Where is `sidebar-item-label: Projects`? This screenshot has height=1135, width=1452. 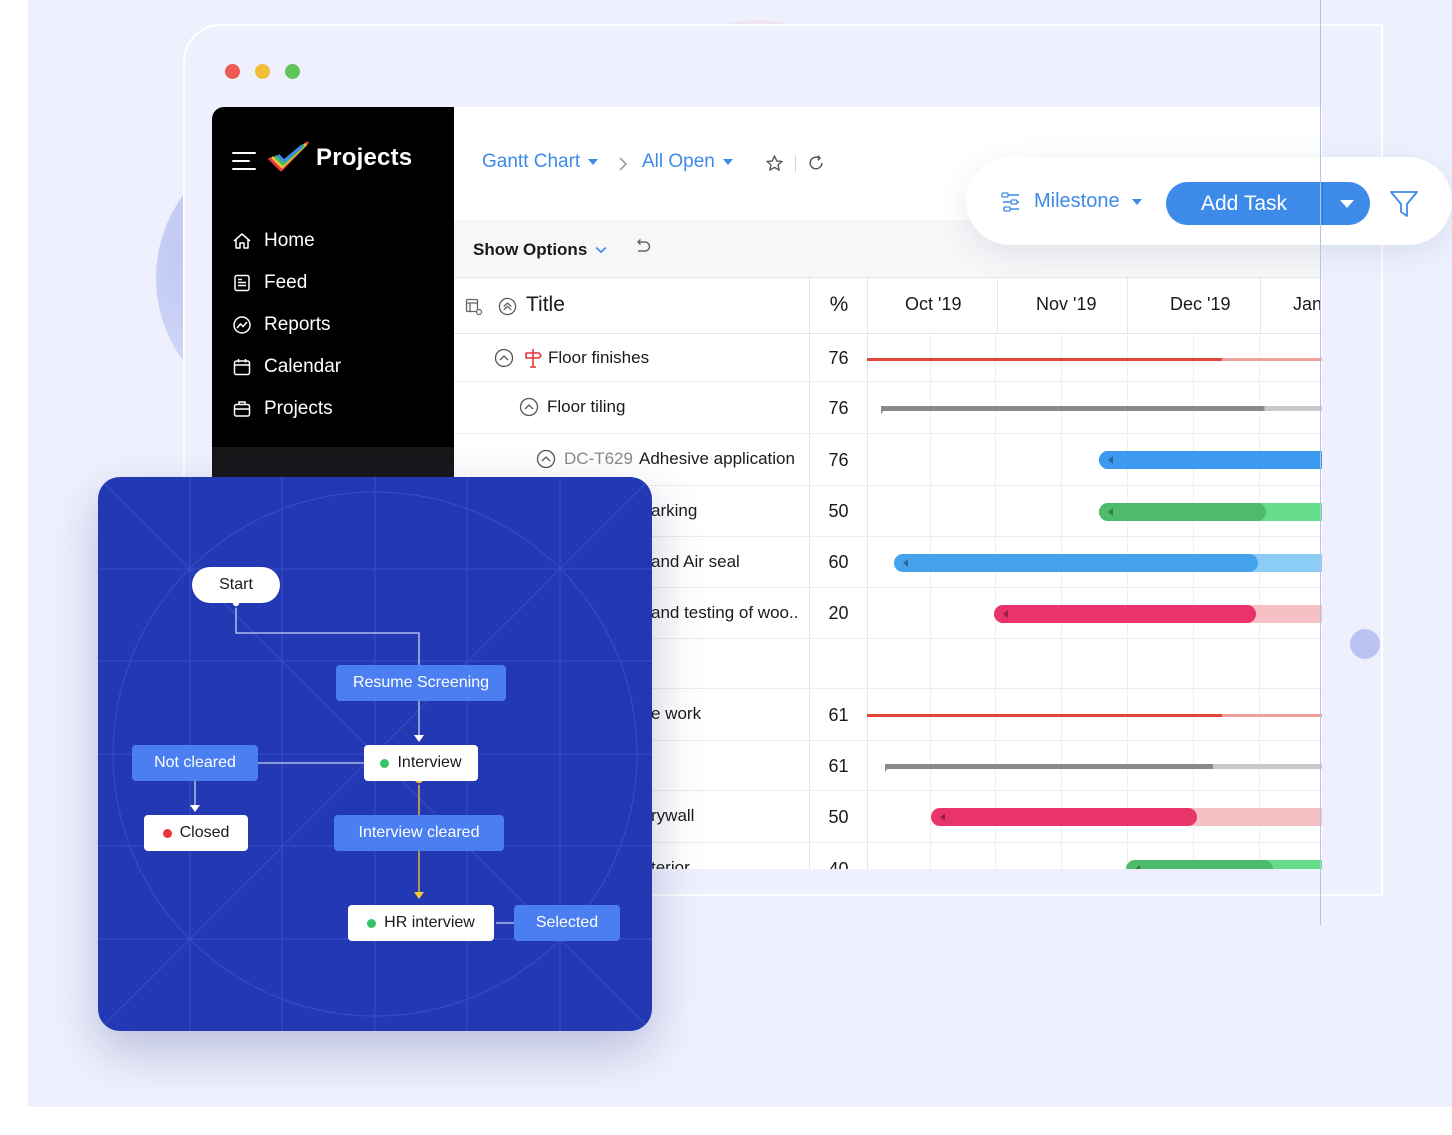 sidebar-item-label: Projects is located at coordinates (298, 408).